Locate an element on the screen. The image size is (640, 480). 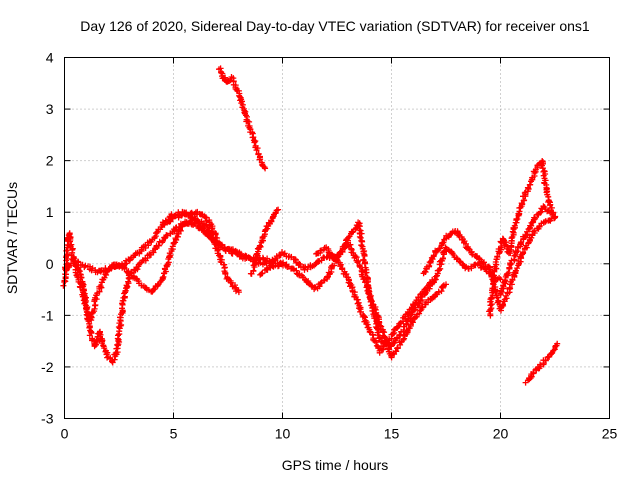
series-track-i is located at coordinates (526, 250).